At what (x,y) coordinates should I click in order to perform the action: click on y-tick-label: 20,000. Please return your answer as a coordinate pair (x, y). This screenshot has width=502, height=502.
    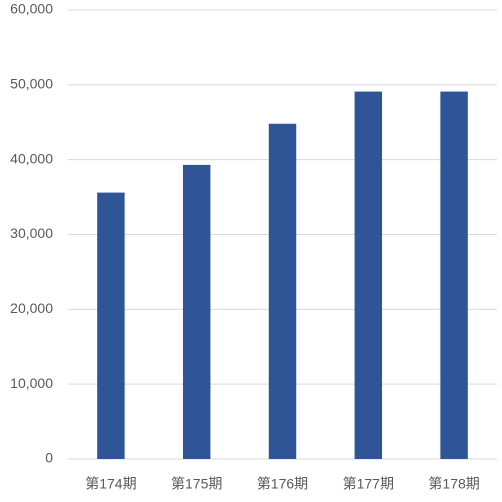
    Looking at the image, I should click on (31, 308).